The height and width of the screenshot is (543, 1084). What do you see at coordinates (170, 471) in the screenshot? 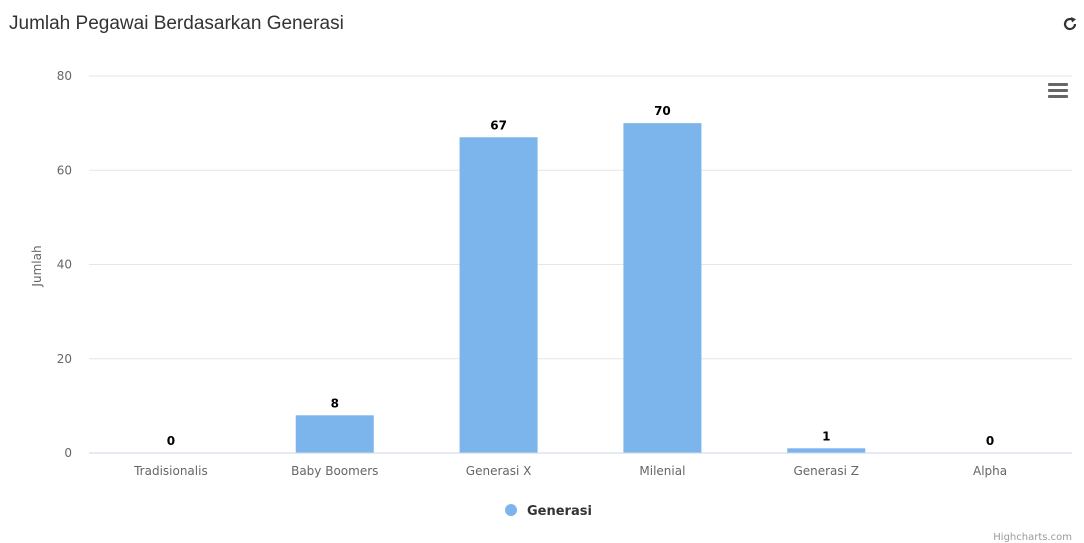
I see `x-tick-label: Tradisionalis` at bounding box center [170, 471].